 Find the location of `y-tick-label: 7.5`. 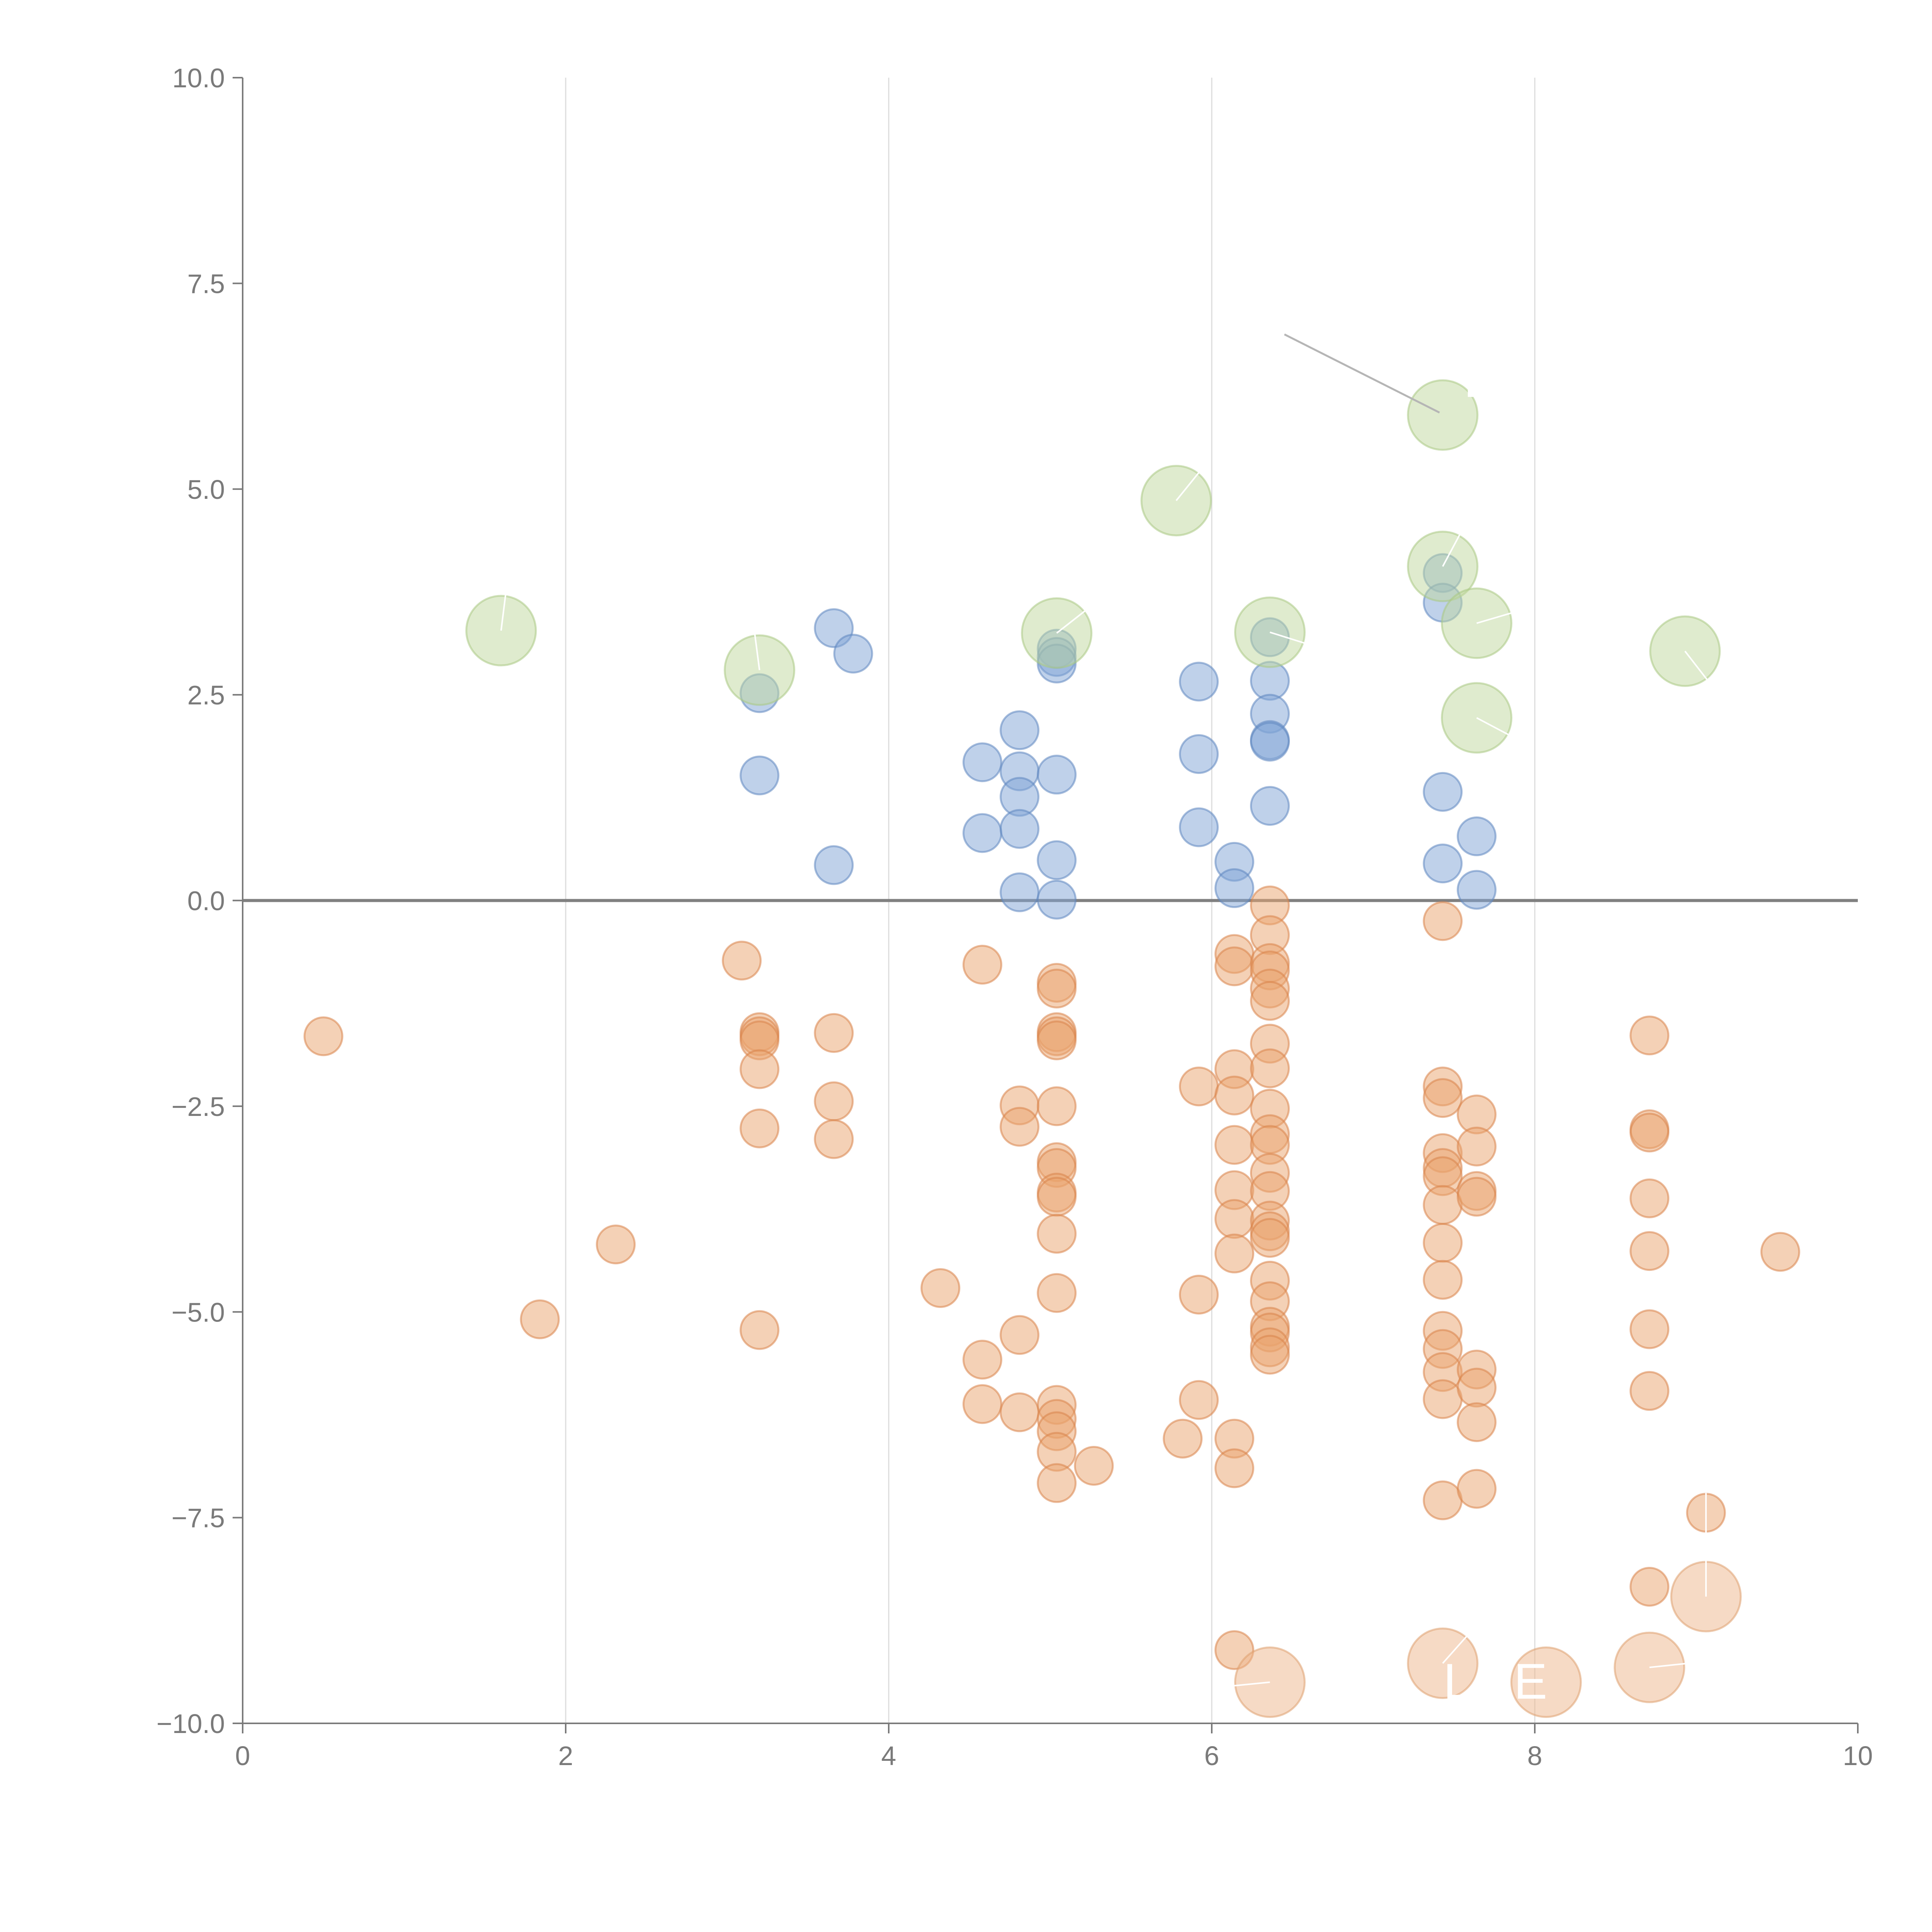

y-tick-label: 7.5 is located at coordinates (206, 284).